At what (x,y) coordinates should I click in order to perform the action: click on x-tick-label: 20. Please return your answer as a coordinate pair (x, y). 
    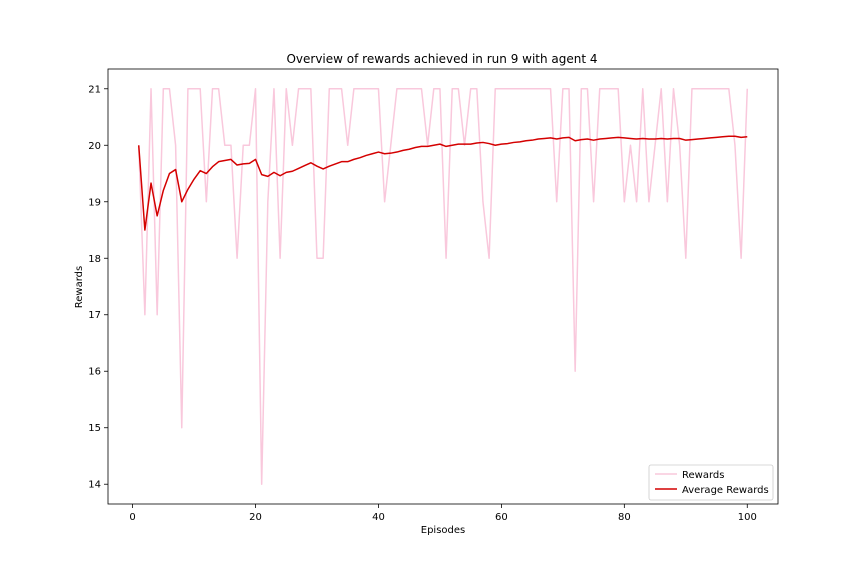
    Looking at the image, I should click on (255, 517).